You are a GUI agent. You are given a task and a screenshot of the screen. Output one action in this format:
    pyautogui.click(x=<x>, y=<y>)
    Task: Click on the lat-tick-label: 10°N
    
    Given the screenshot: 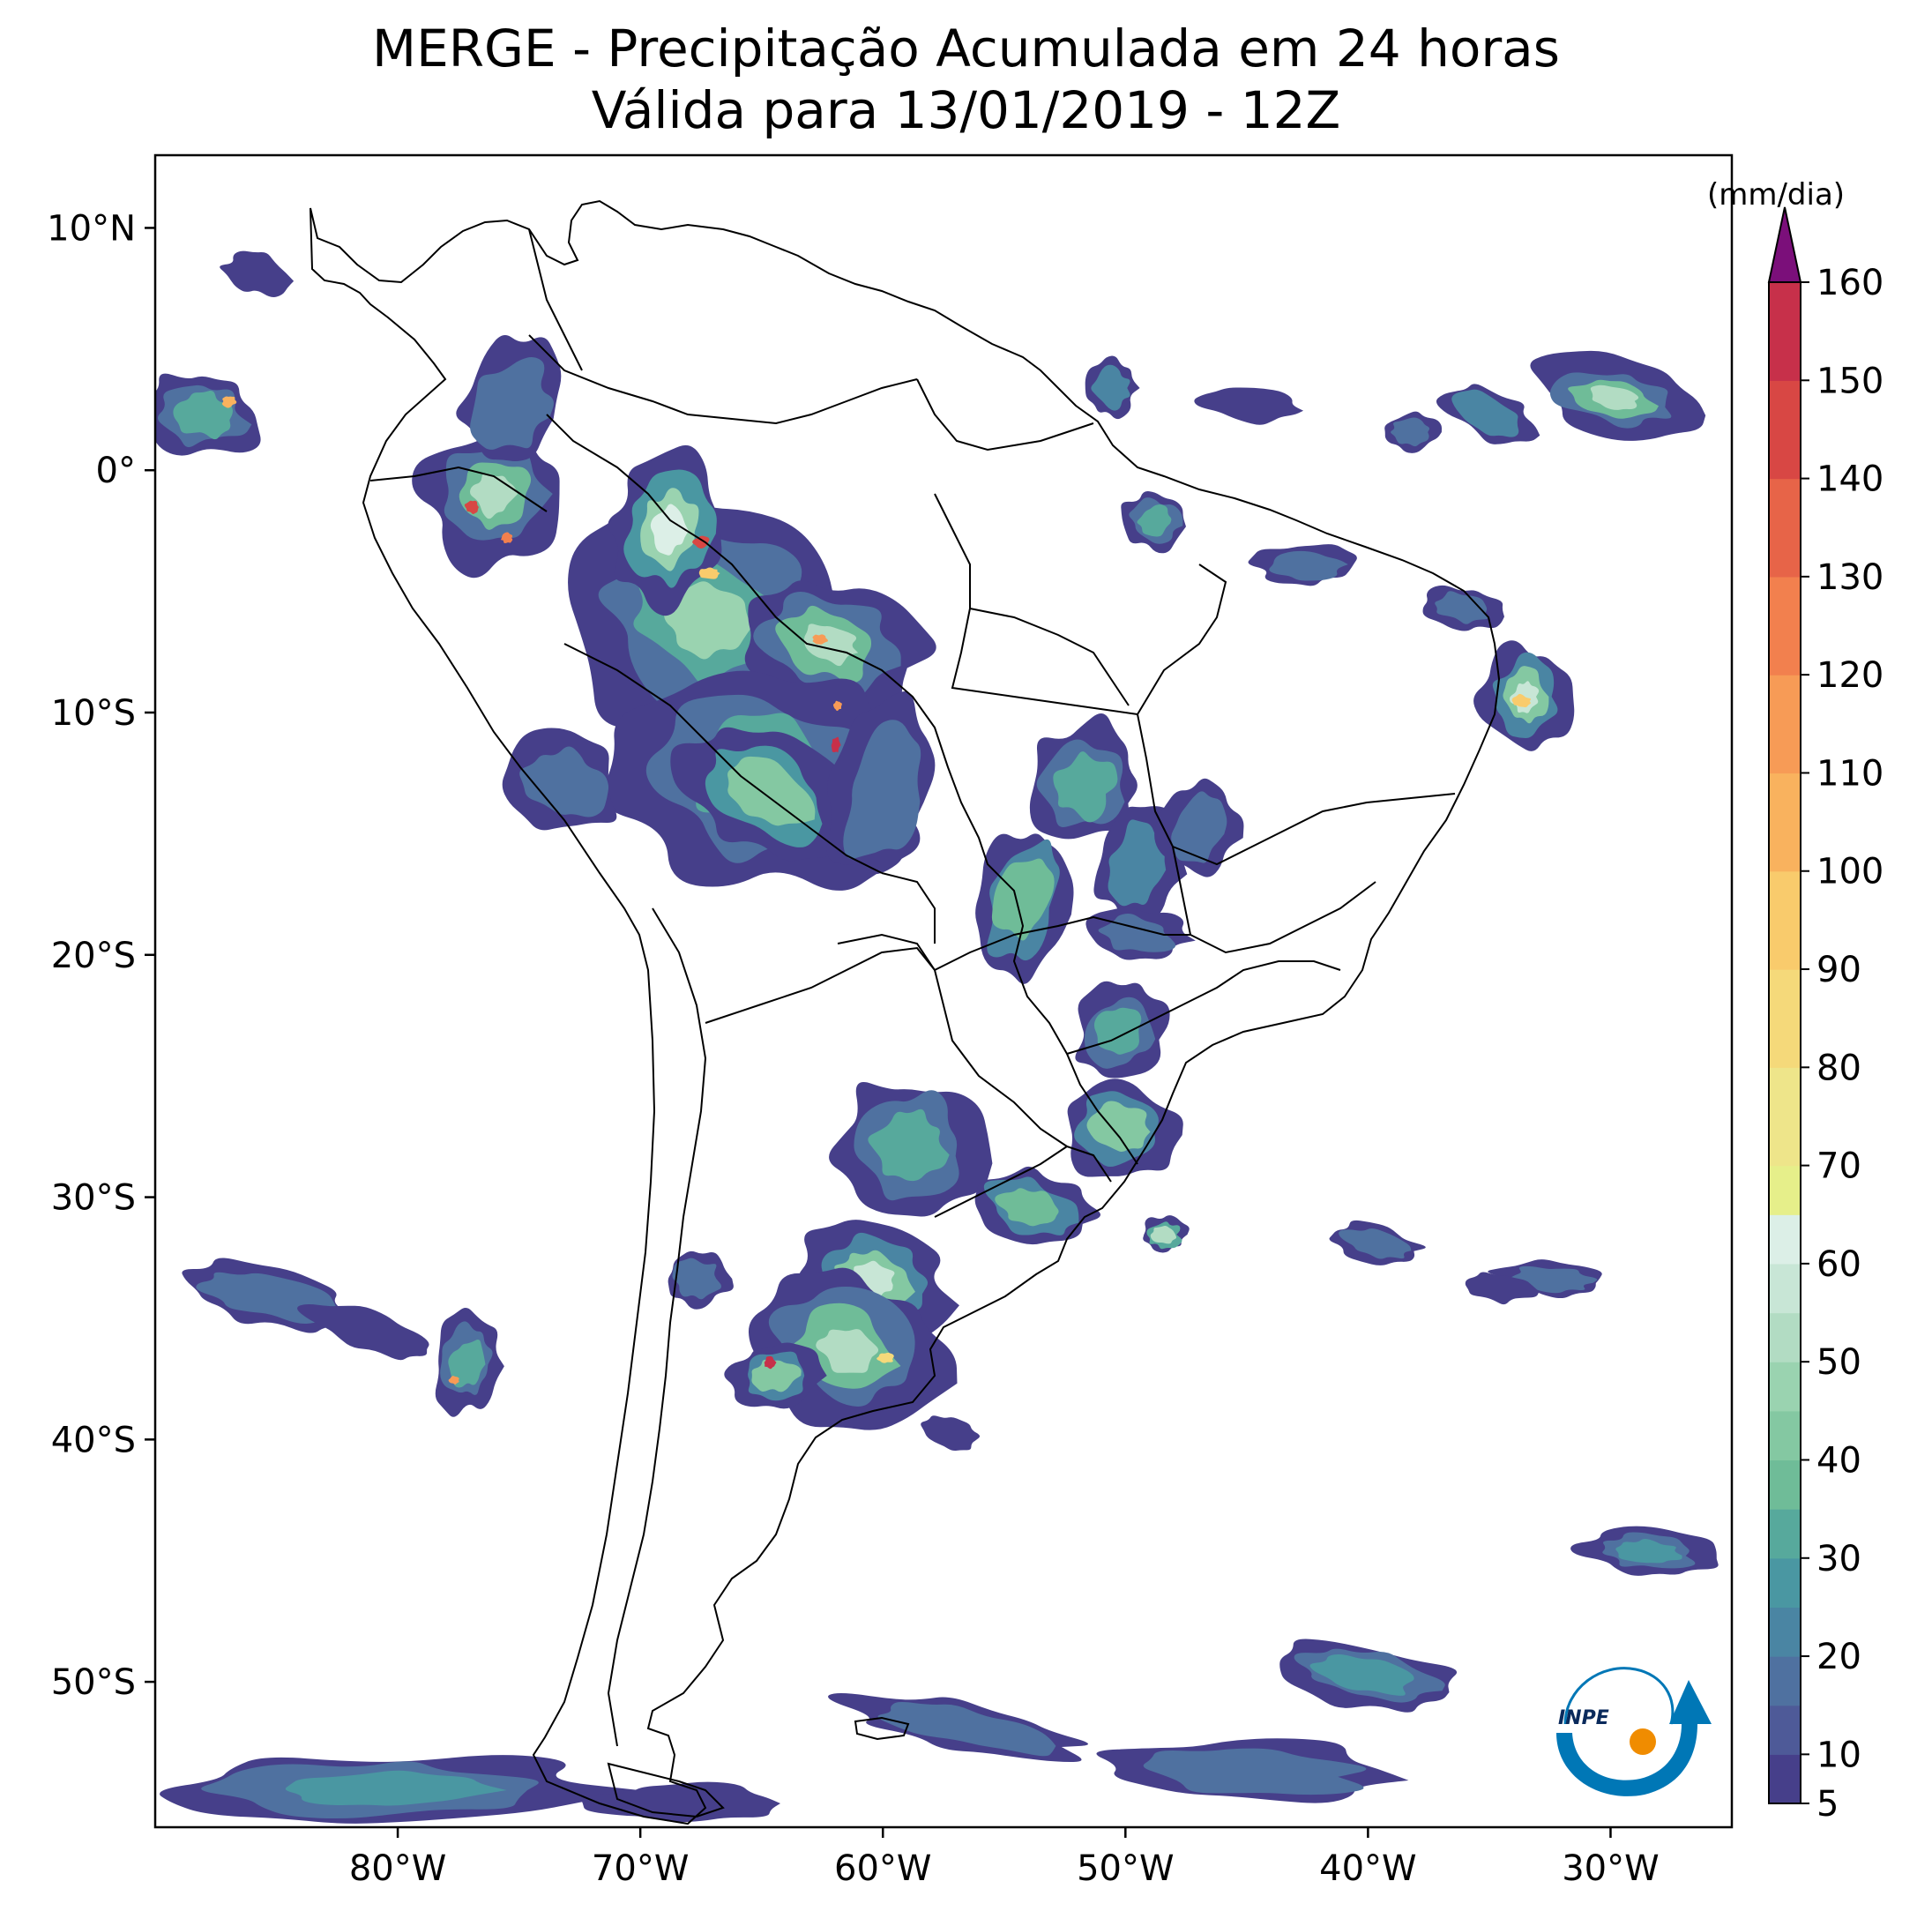 What is the action you would take?
    pyautogui.click(x=91, y=228)
    